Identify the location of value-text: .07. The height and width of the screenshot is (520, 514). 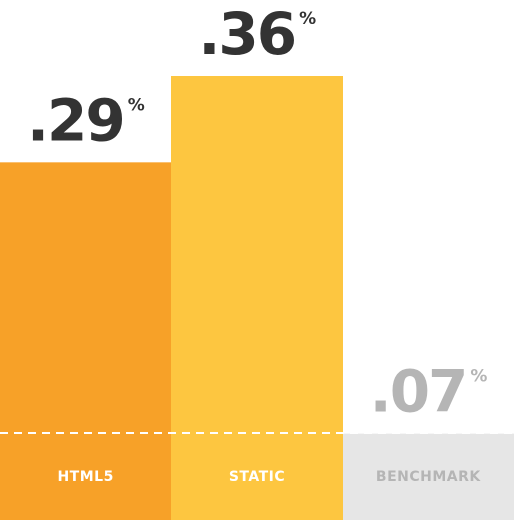
(418, 392).